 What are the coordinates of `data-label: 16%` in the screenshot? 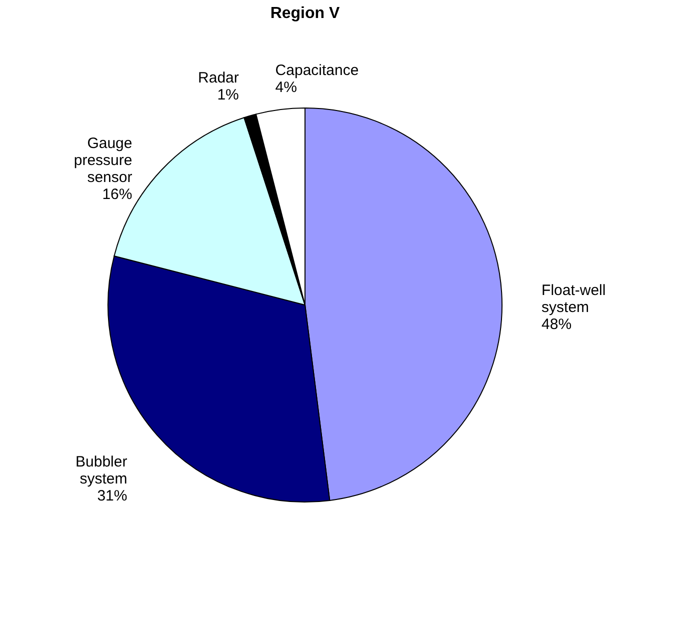 It's located at (117, 194).